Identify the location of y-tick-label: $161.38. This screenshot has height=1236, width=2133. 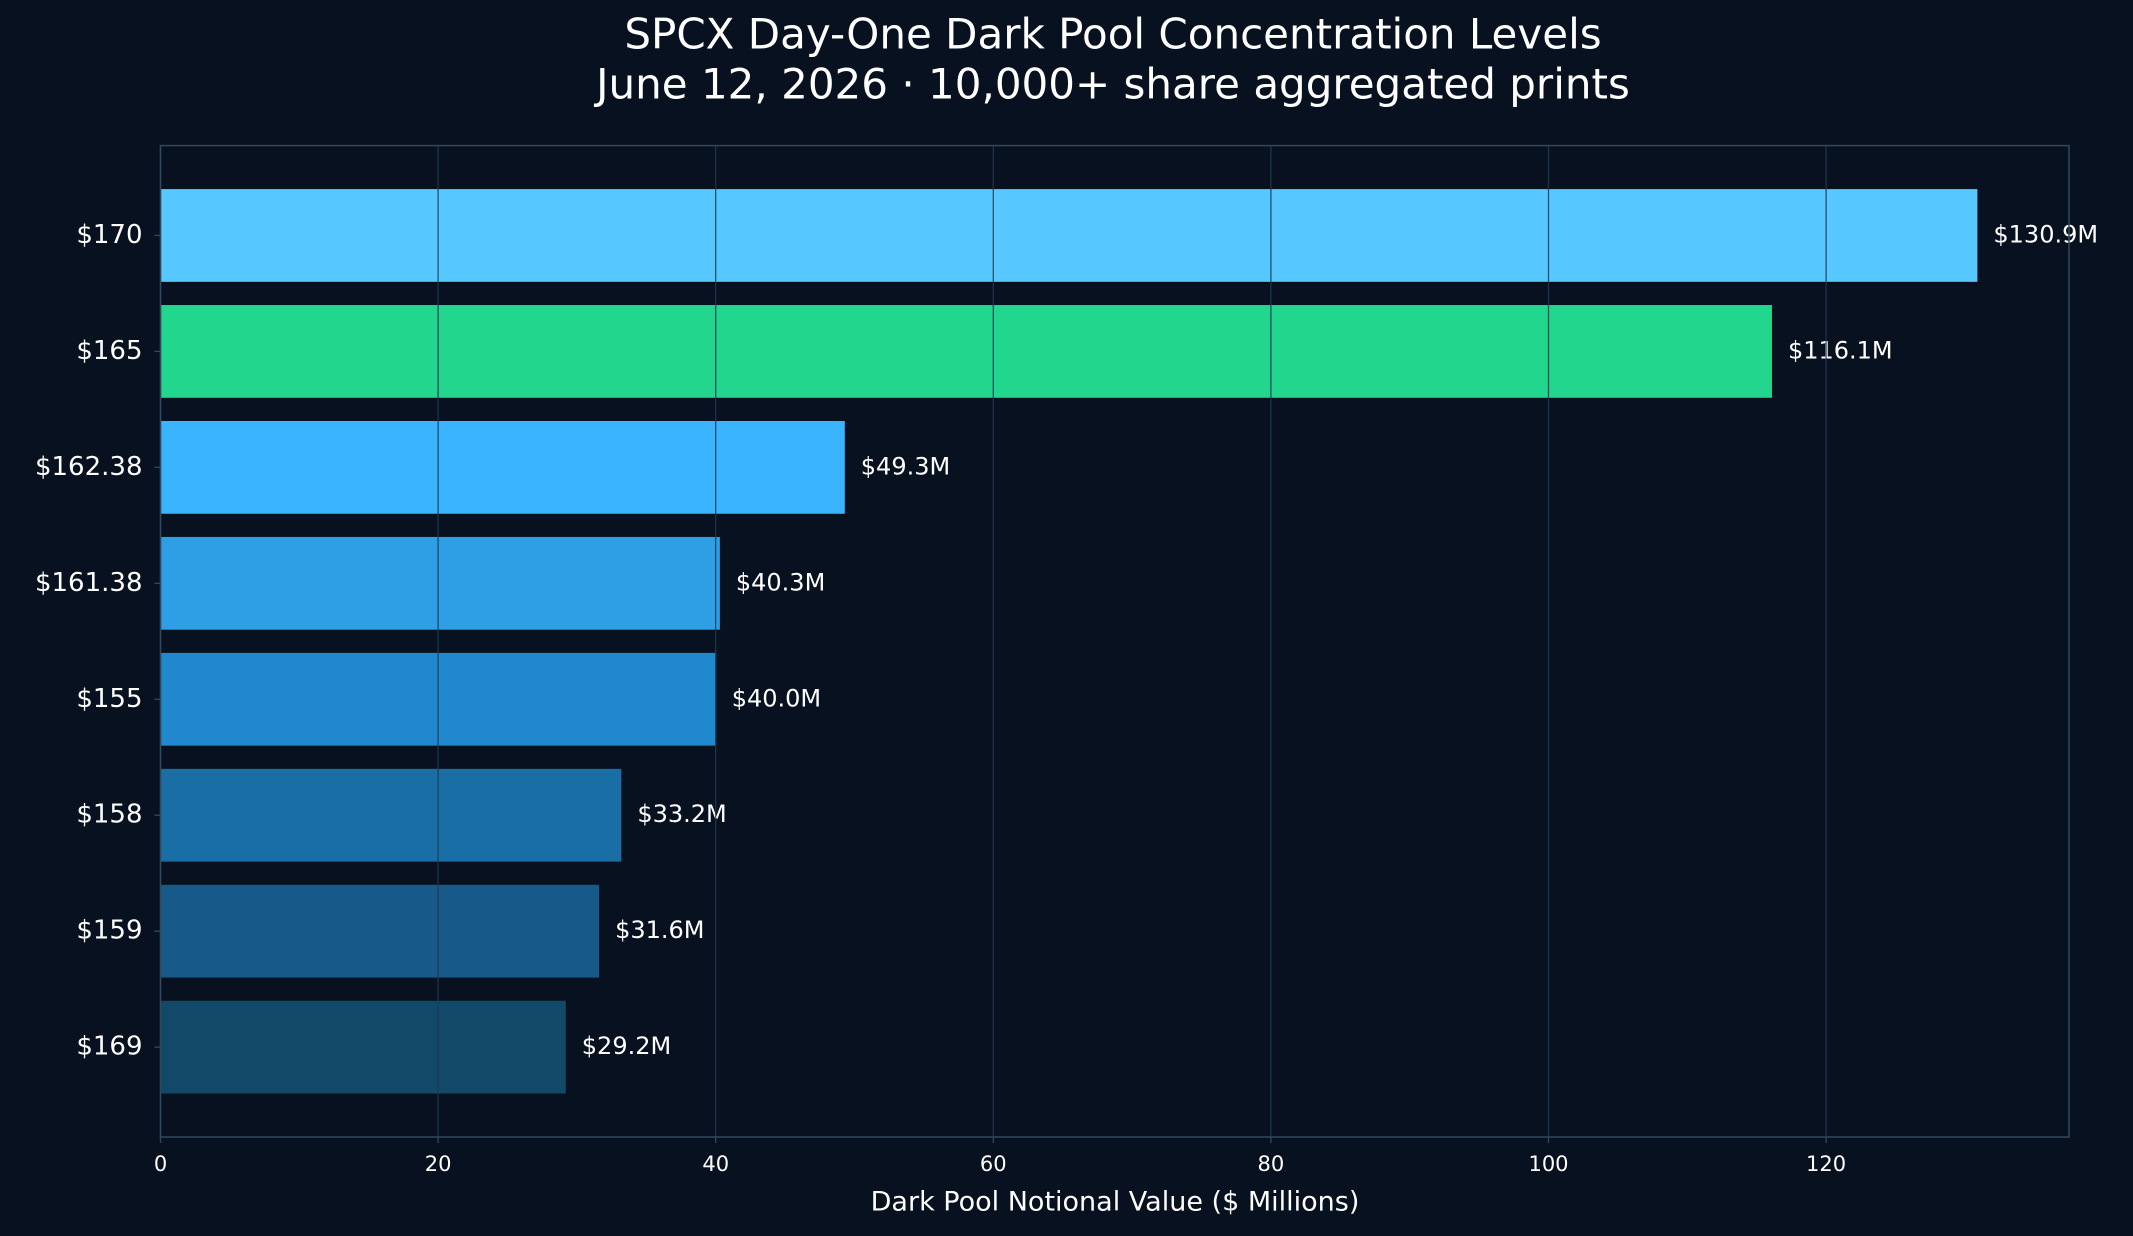
(89, 583).